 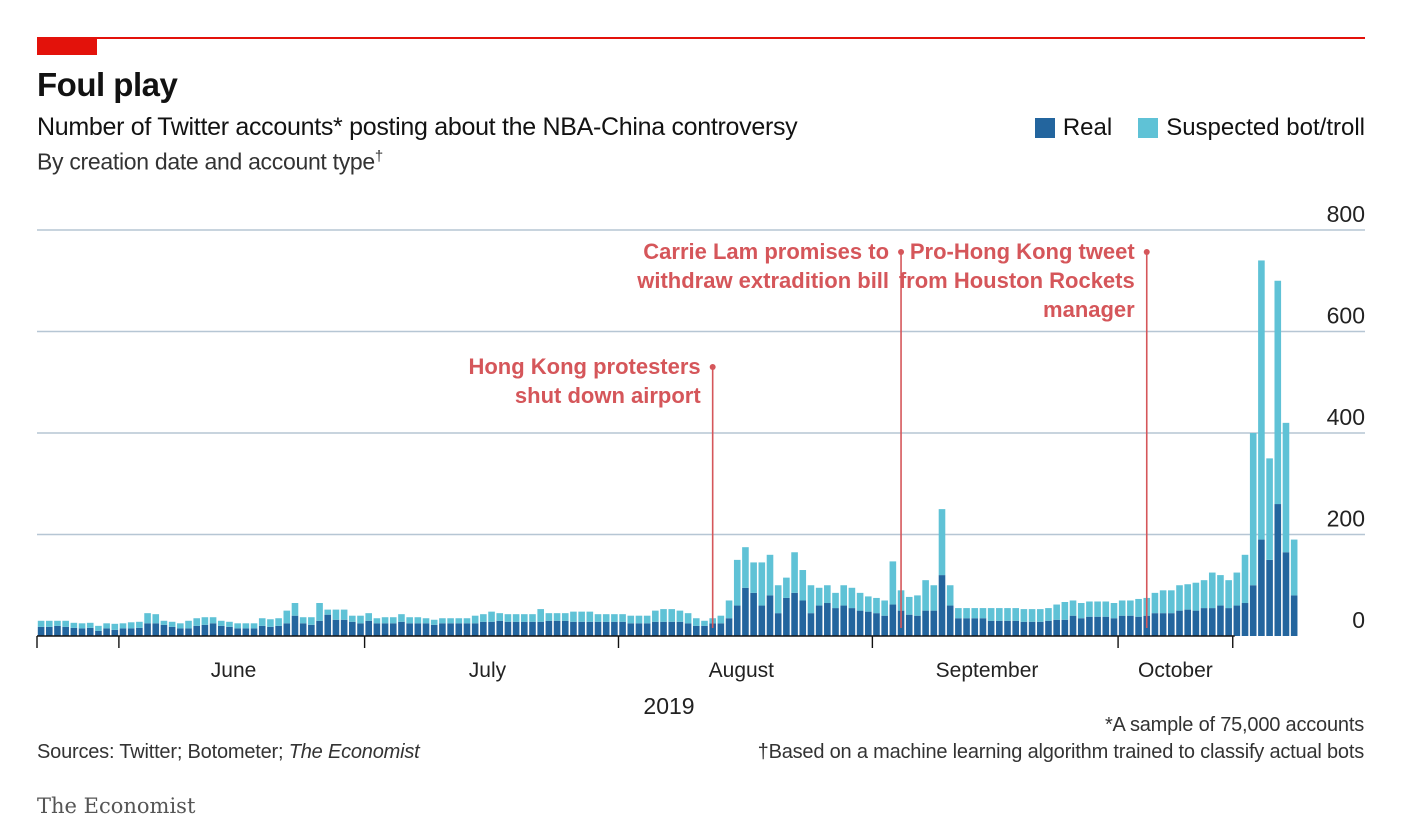 What do you see at coordinates (701, 38) in the screenshot?
I see `top-rule` at bounding box center [701, 38].